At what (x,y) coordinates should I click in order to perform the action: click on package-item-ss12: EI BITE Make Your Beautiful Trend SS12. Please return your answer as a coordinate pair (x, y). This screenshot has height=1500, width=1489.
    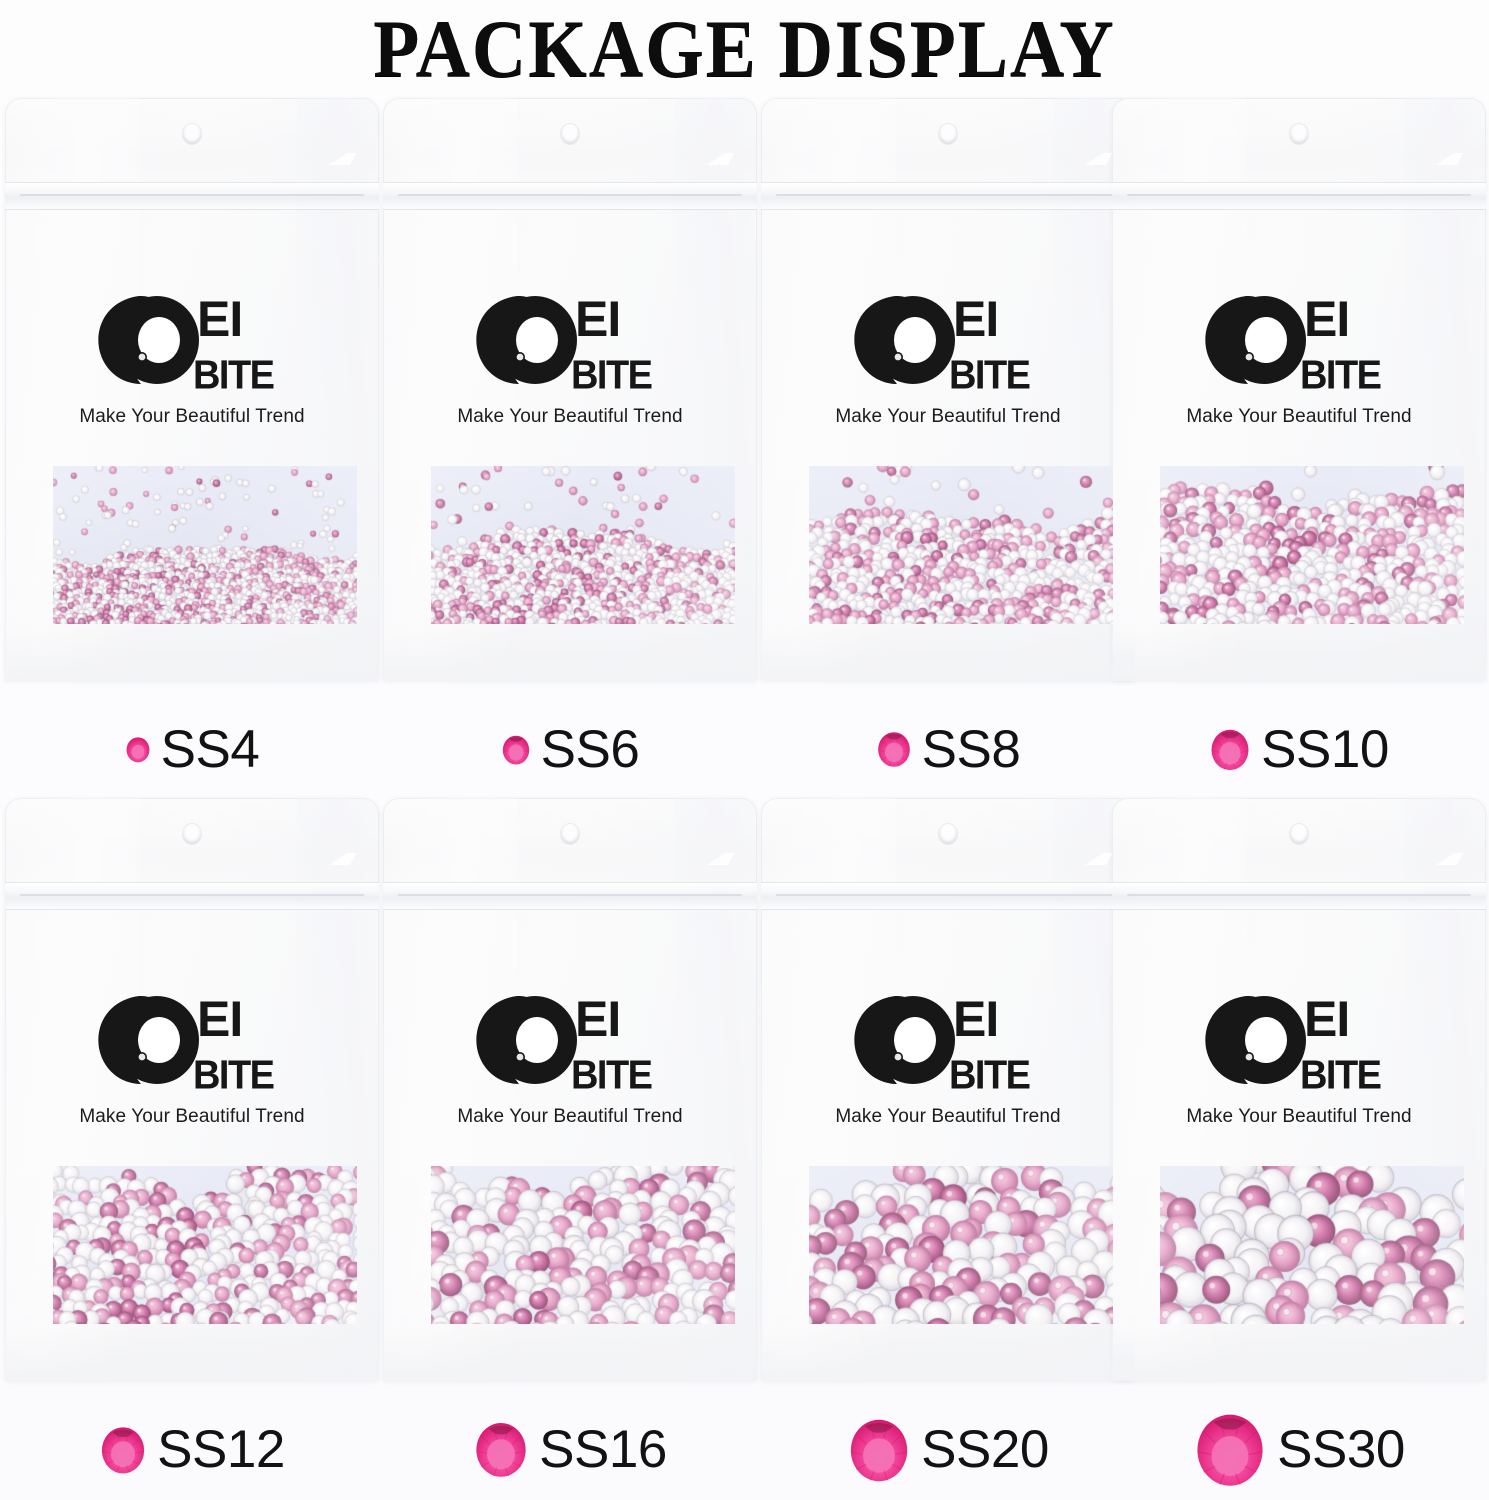
    Looking at the image, I should click on (192, 1137).